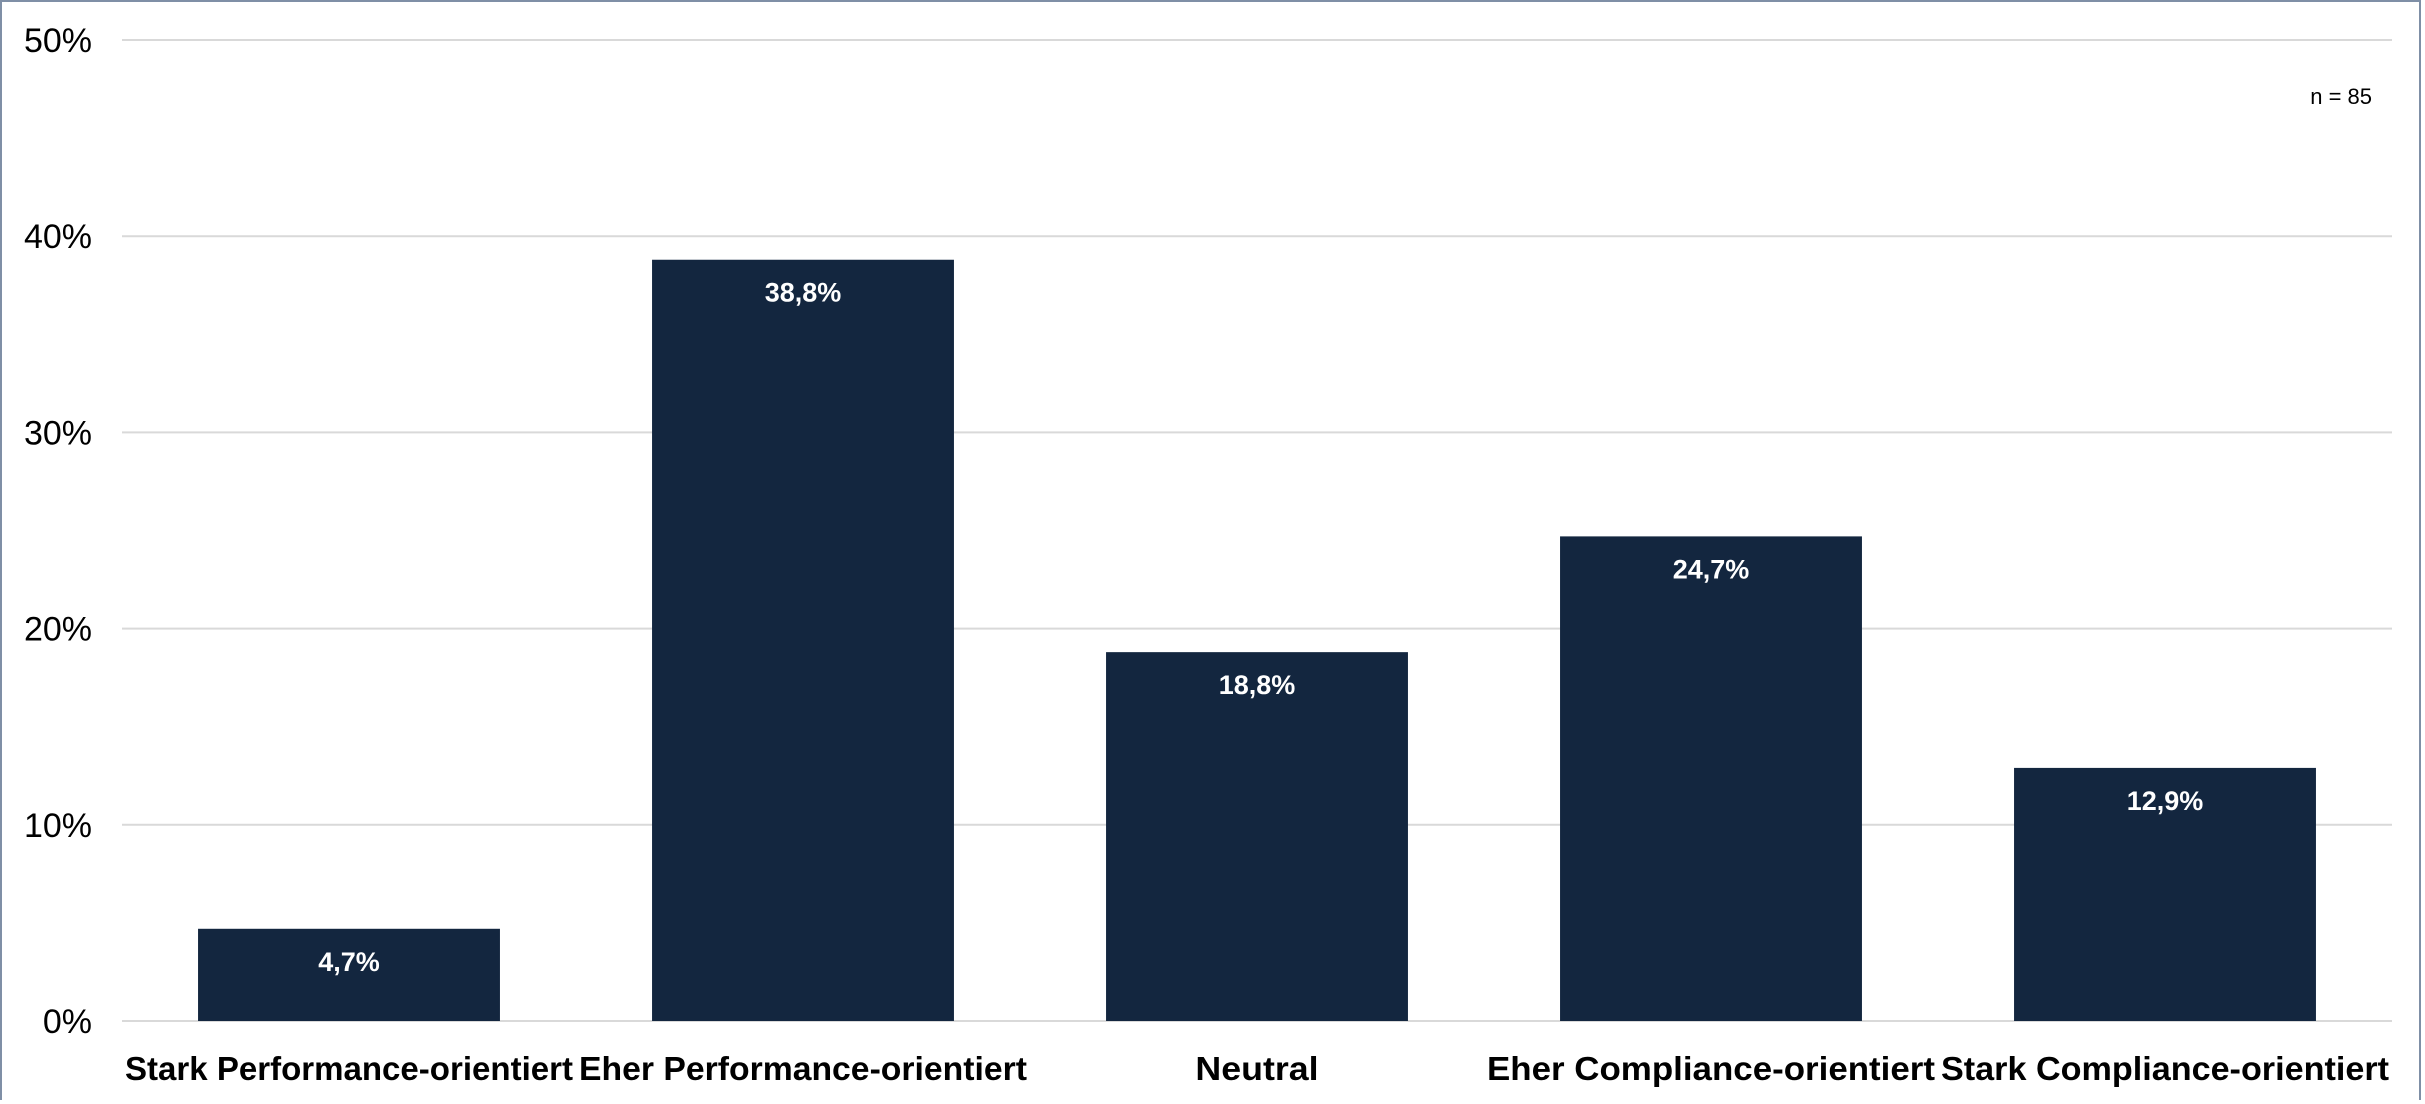 This screenshot has height=1104, width=2425. Describe the element at coordinates (803, 293) in the screenshot. I see `bar-data-label: 38,8%` at that location.